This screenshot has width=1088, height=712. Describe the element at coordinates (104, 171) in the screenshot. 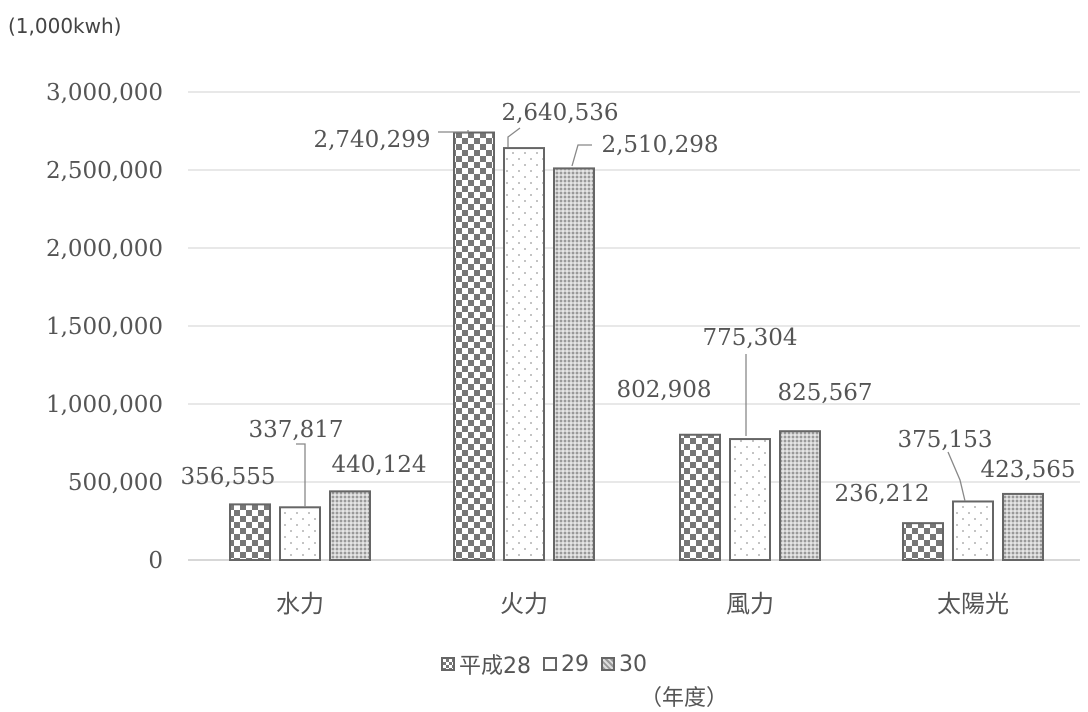

I see `y-tick-label: 2,500,000` at that location.